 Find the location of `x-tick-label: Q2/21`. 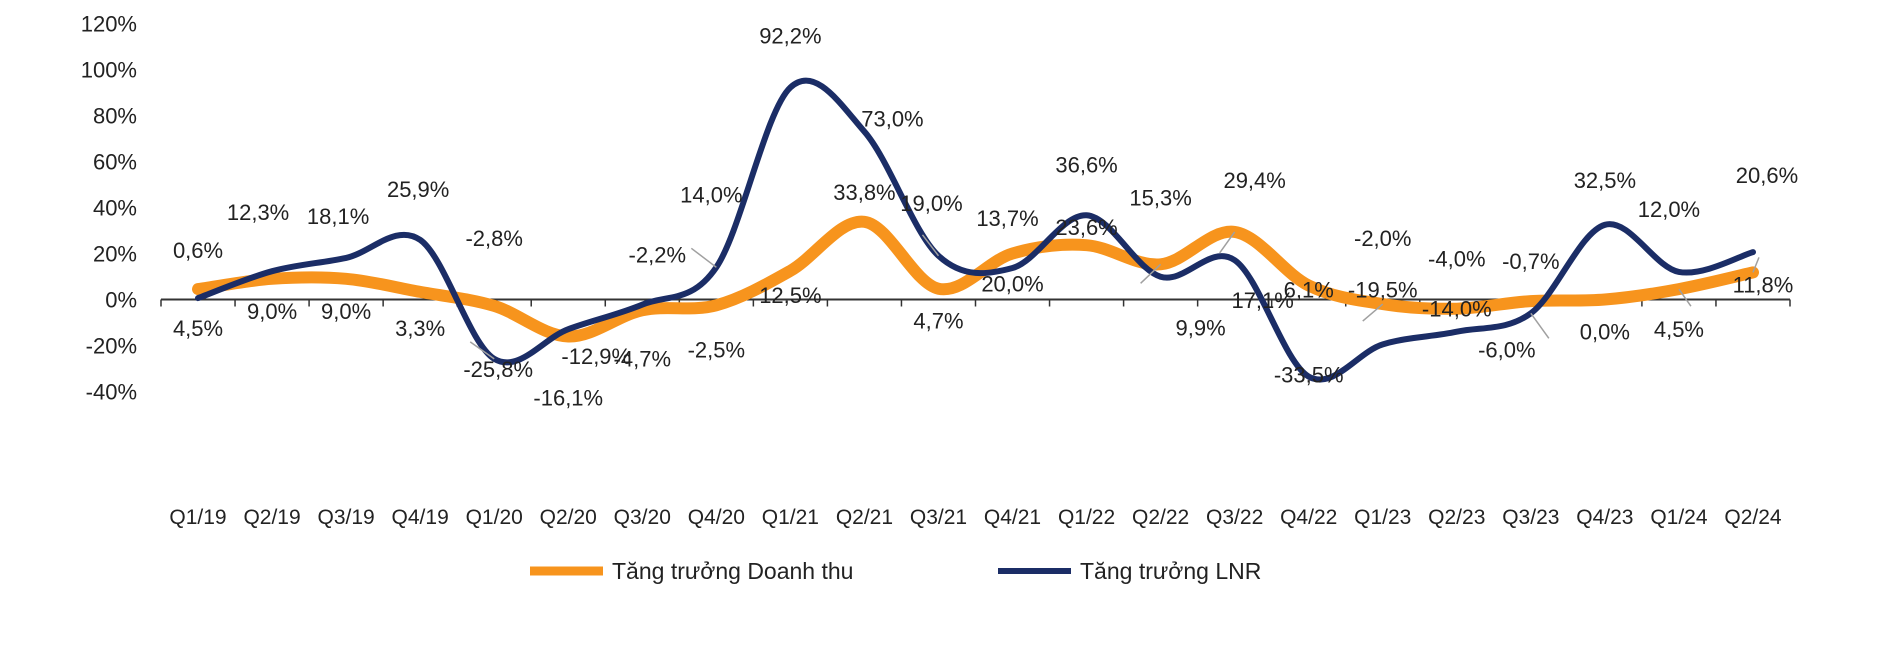

x-tick-label: Q2/21 is located at coordinates (864, 517).